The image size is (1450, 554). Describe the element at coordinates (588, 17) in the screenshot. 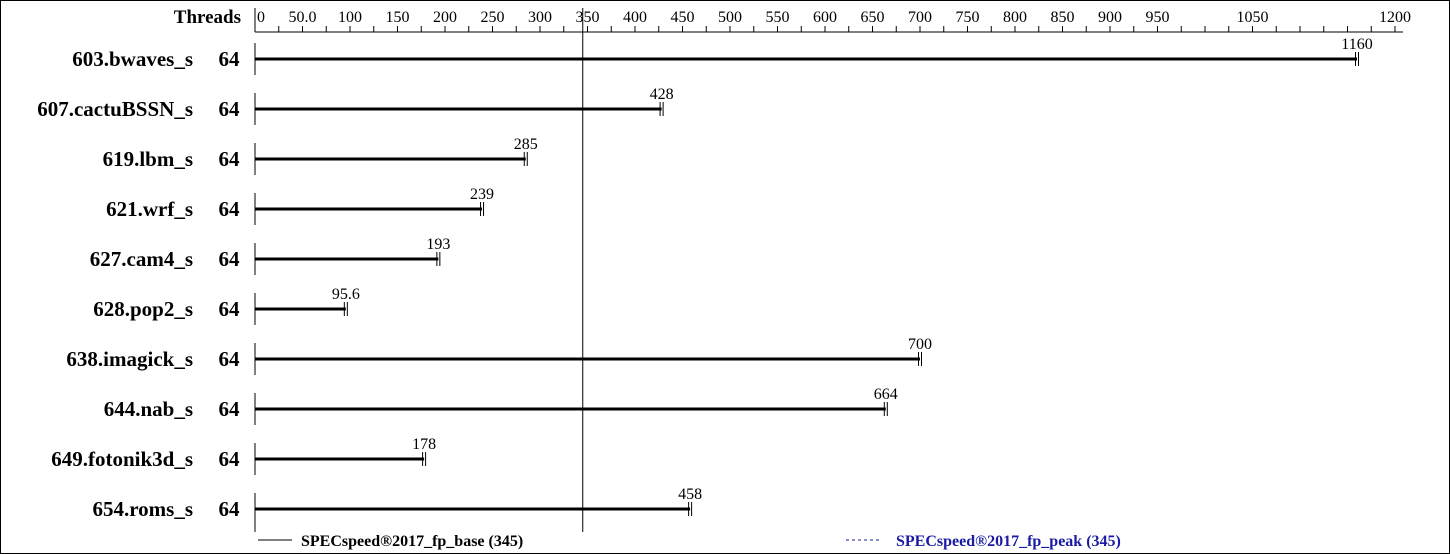

I see `x-tick-label: 350` at that location.